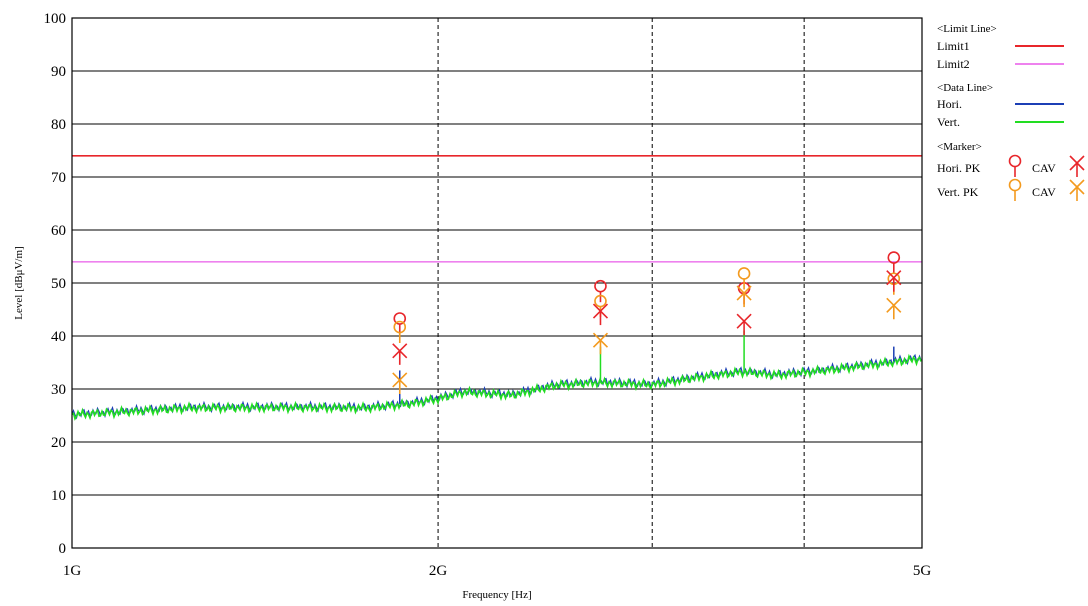 This screenshot has width=1088, height=606. I want to click on x-tick-label: 5G, so click(922, 571).